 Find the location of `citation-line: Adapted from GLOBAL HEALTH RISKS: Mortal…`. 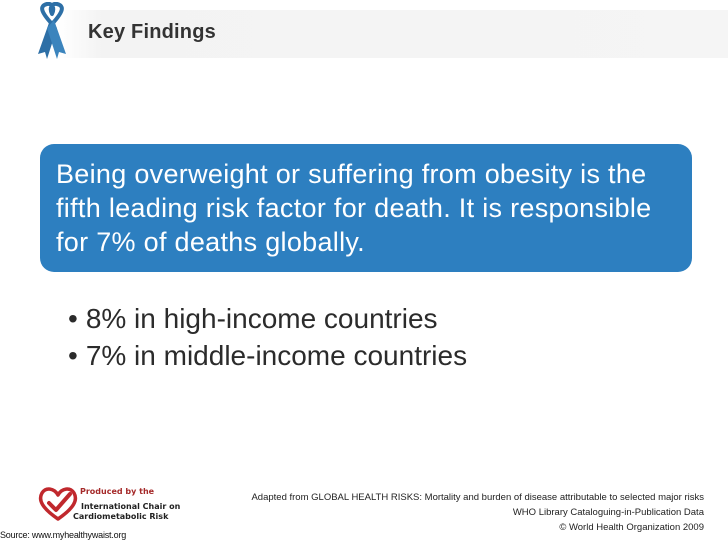

citation-line: Adapted from GLOBAL HEALTH RISKS: Mortal… is located at coordinates (477, 497).